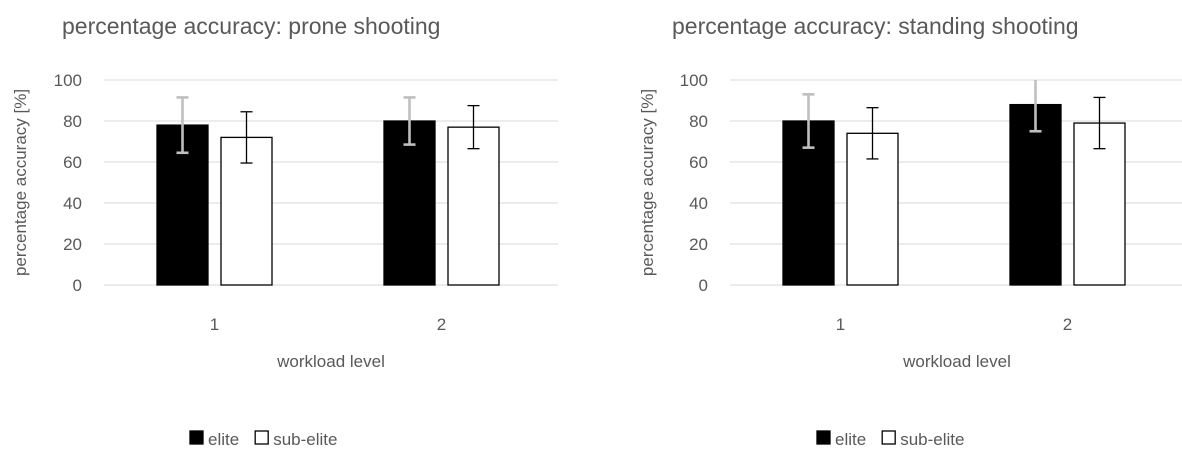 This screenshot has height=452, width=1182. Describe the element at coordinates (823, 437) in the screenshot. I see `chart2-legend-swatch-elite` at that location.